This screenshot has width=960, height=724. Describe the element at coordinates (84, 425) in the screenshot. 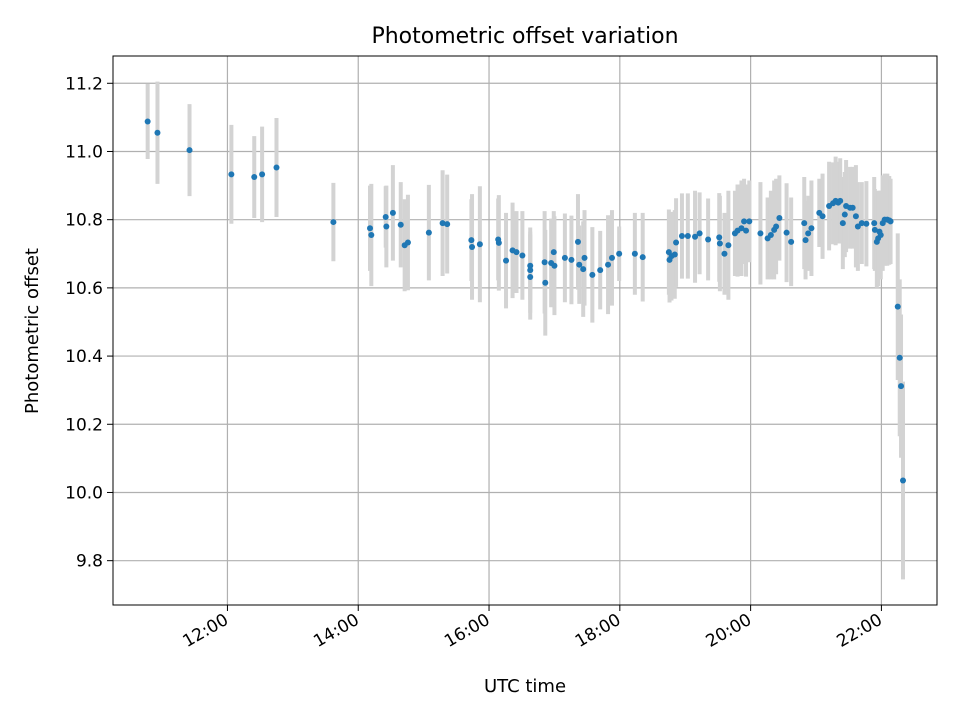

I see `y-tick-label: 10.2` at that location.